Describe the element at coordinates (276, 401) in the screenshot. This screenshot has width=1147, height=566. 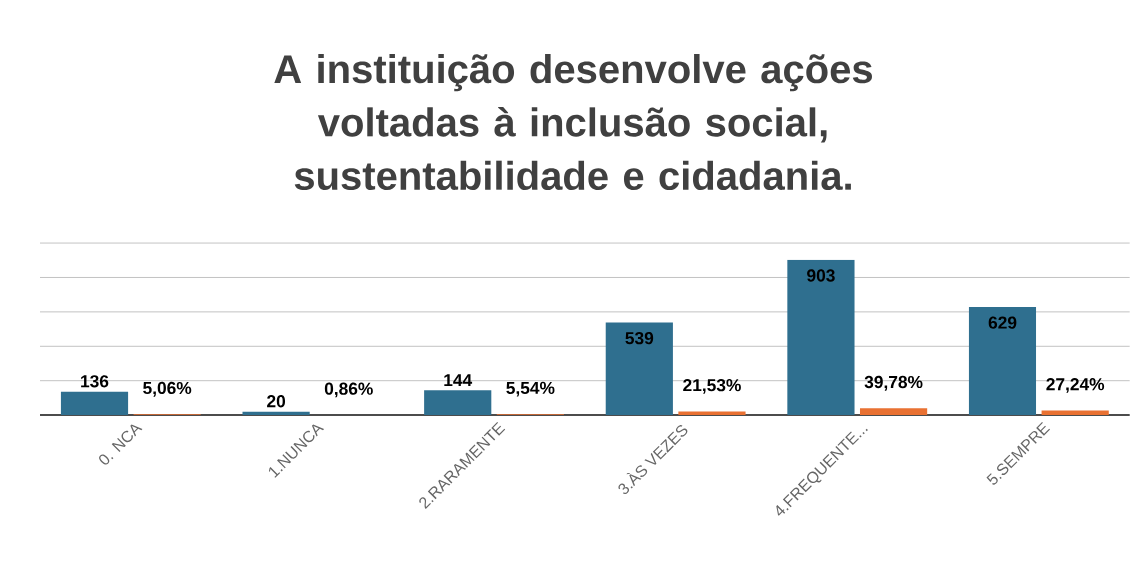
I see `data-label: 20` at that location.